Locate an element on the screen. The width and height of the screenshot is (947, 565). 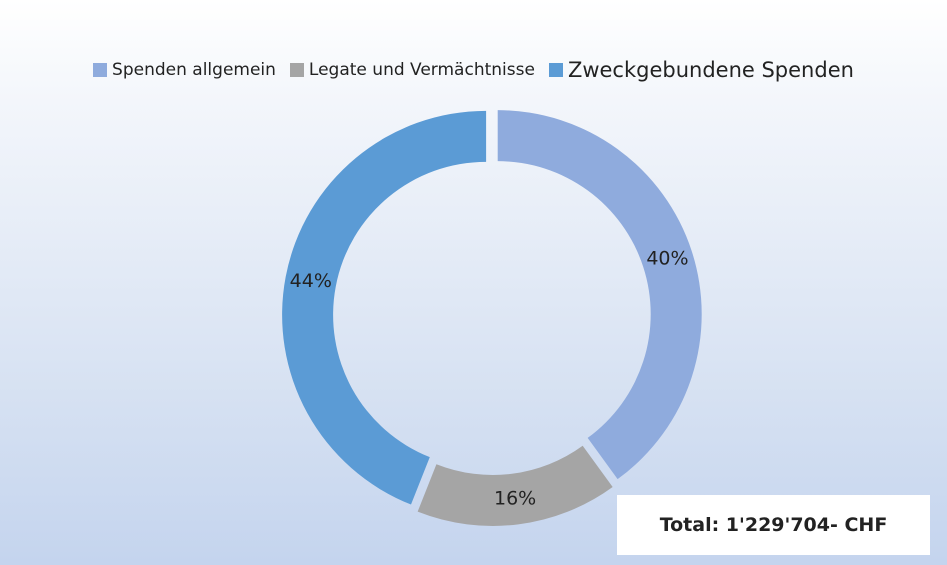
legend-item: Legate und Vermächtnisse is located at coordinates (412, 70).